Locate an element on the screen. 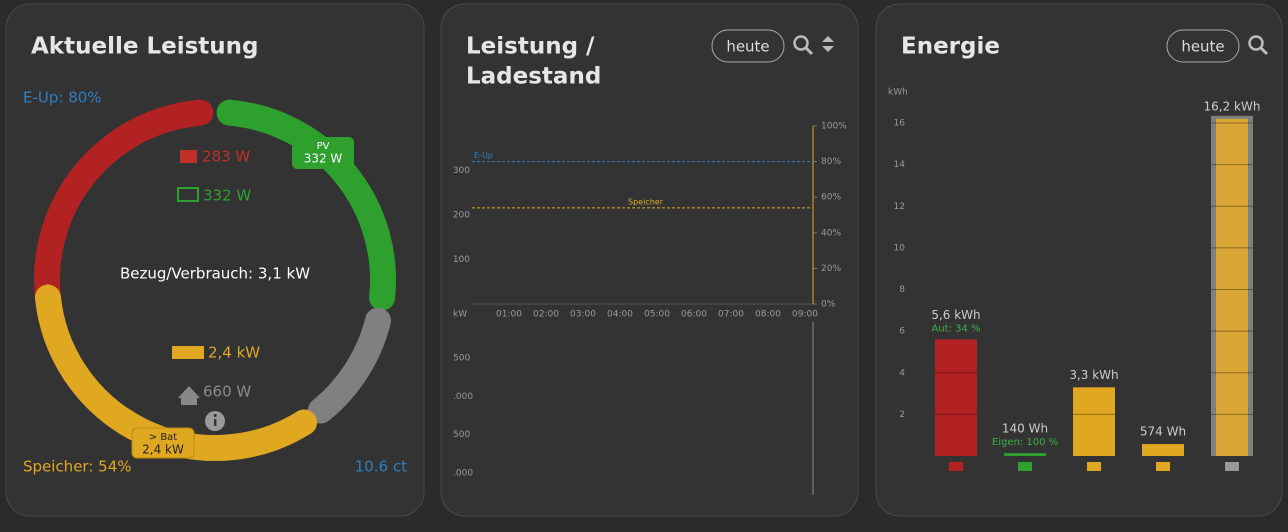 This screenshot has height=532, width=1288. bat-badge is located at coordinates (163, 443).